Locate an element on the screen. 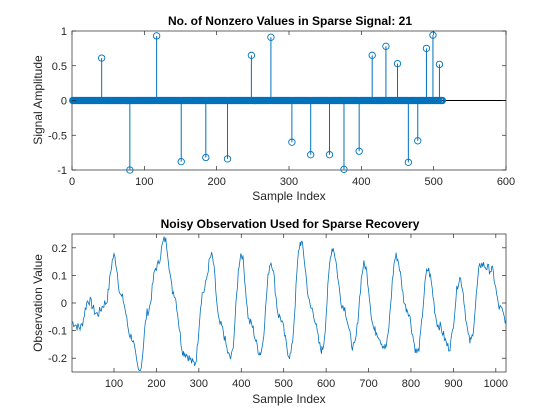 The image size is (560, 420). y-tick-label: 0.2 is located at coordinates (59, 249).